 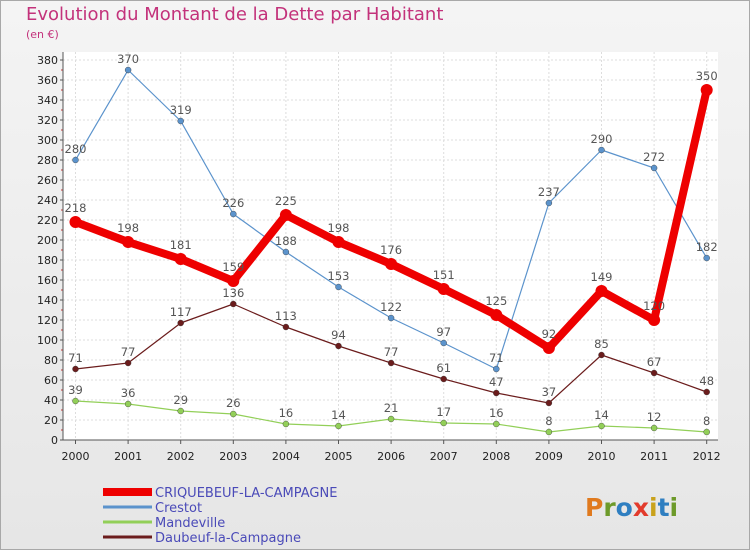 I want to click on y-tick-label: 100, so click(x=47, y=340).